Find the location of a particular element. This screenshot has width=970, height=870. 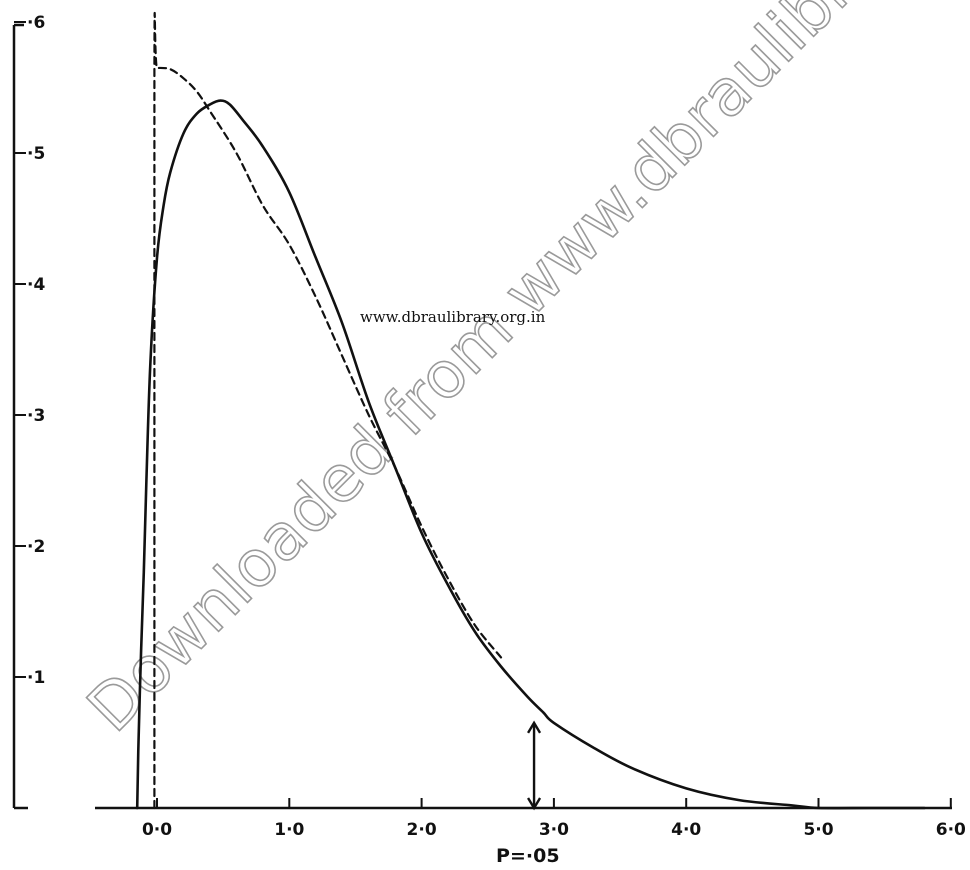

x-tick-label-3: 3·0 is located at coordinates (554, 830).